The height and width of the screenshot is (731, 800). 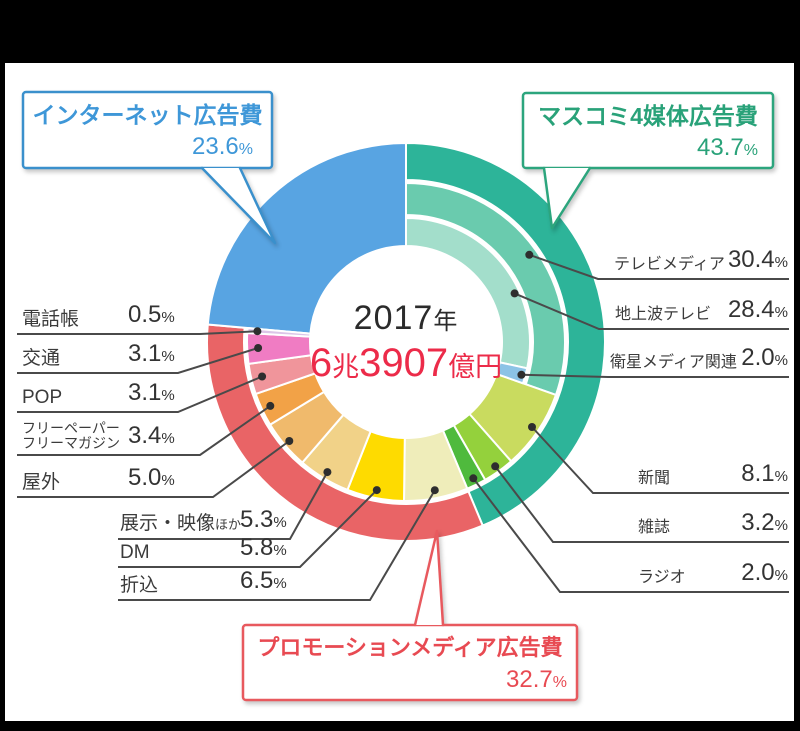 I want to click on leader-line-transit, so click(x=138, y=360).